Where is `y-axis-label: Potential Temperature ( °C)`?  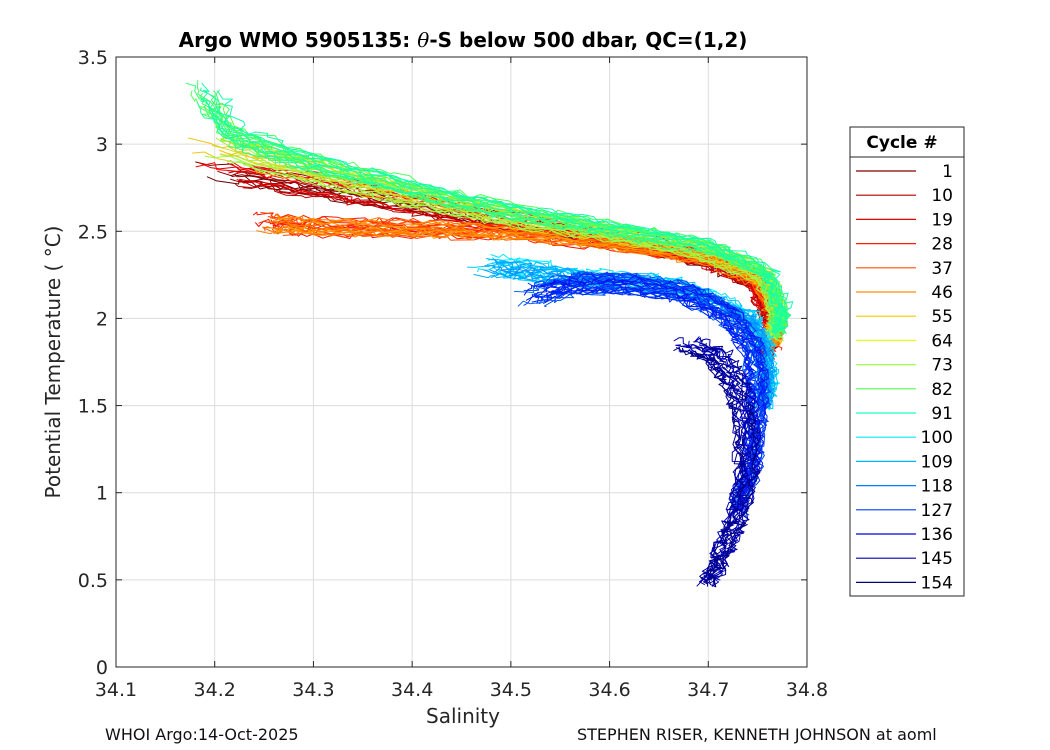 y-axis-label: Potential Temperature ( °C) is located at coordinates (53, 362).